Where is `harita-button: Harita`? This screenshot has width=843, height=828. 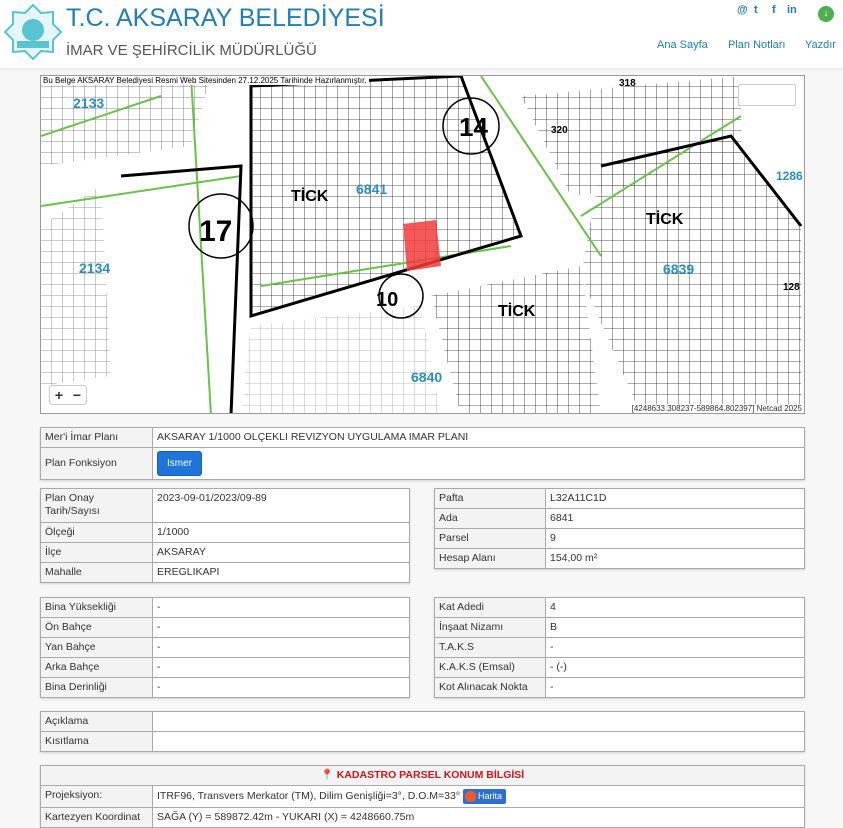 harita-button: Harita is located at coordinates (485, 796).